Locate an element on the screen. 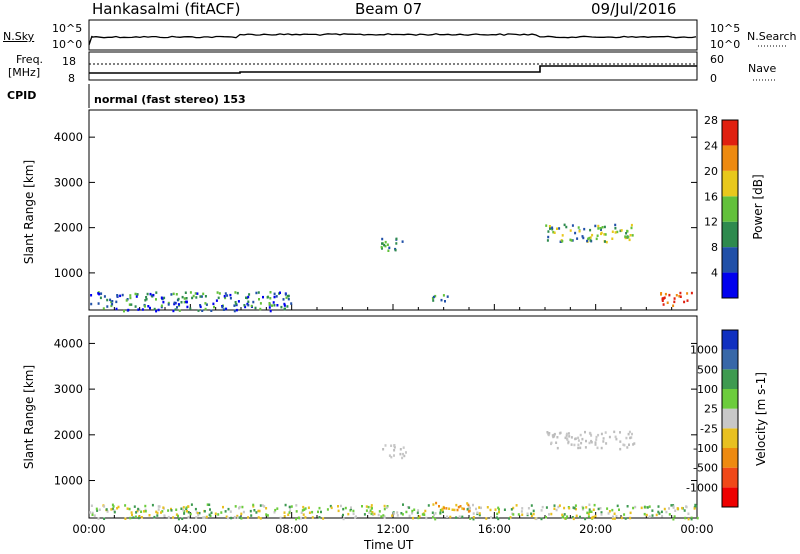 The width and height of the screenshot is (800, 554). x-tick-label: 12:00 is located at coordinates (392, 529).